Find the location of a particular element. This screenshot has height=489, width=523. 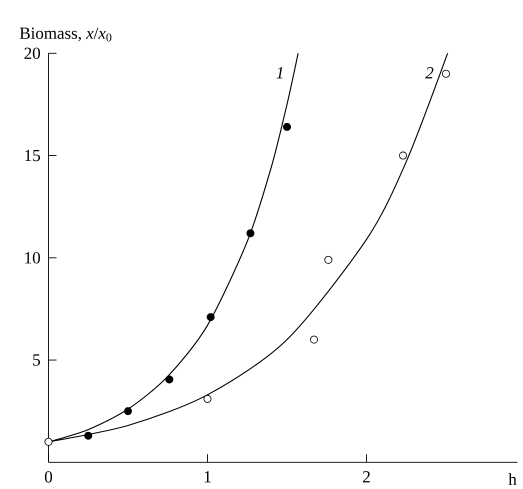

y-tick-label: 15 is located at coordinates (32, 156).